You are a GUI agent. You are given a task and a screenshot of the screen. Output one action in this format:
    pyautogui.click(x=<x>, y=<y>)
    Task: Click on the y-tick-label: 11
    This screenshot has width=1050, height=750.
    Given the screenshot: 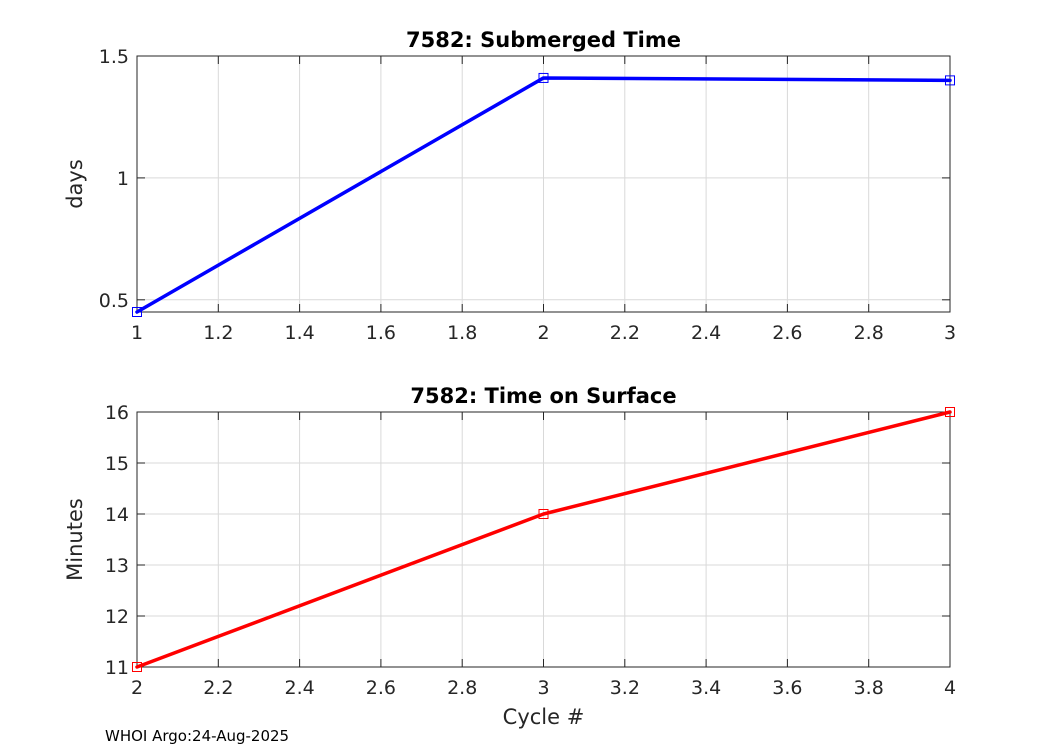 What is the action you would take?
    pyautogui.click(x=117, y=668)
    